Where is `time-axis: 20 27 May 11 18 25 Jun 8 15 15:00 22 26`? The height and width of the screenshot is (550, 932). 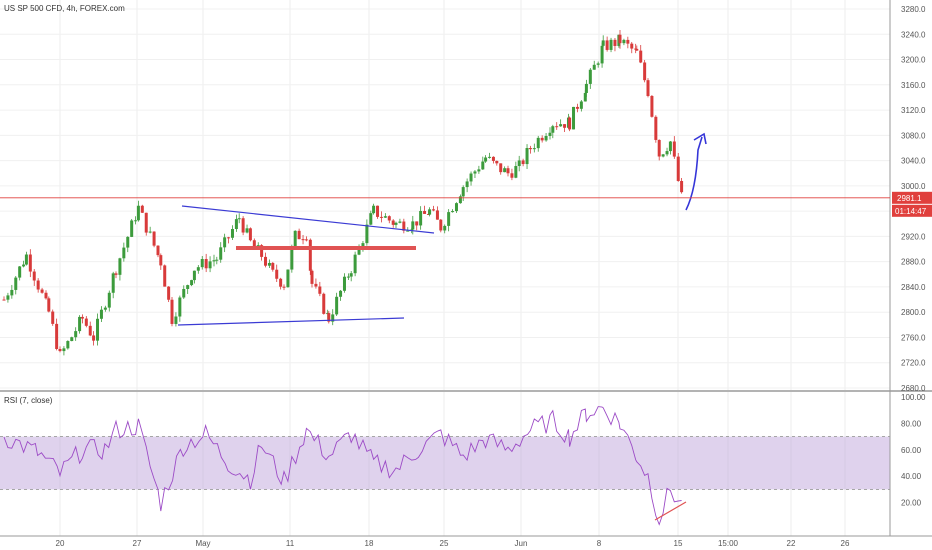
time-axis: 20 27 May 11 18 25 Jun 8 15 15:00 22 26 is located at coordinates (453, 543).